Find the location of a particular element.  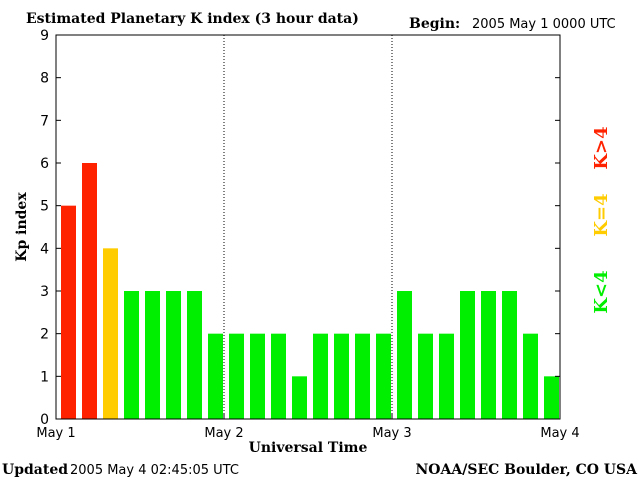

credit-text: NOAA/SEC Boulder, CO USA is located at coordinates (527, 470).